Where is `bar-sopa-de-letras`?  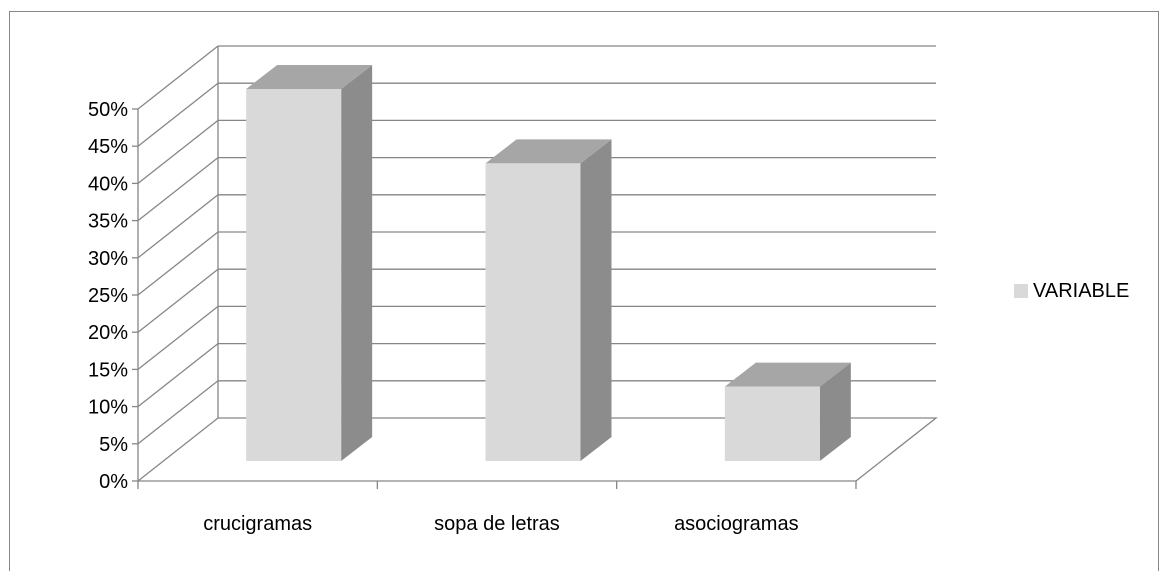
bar-sopa-de-letras is located at coordinates (548, 300).